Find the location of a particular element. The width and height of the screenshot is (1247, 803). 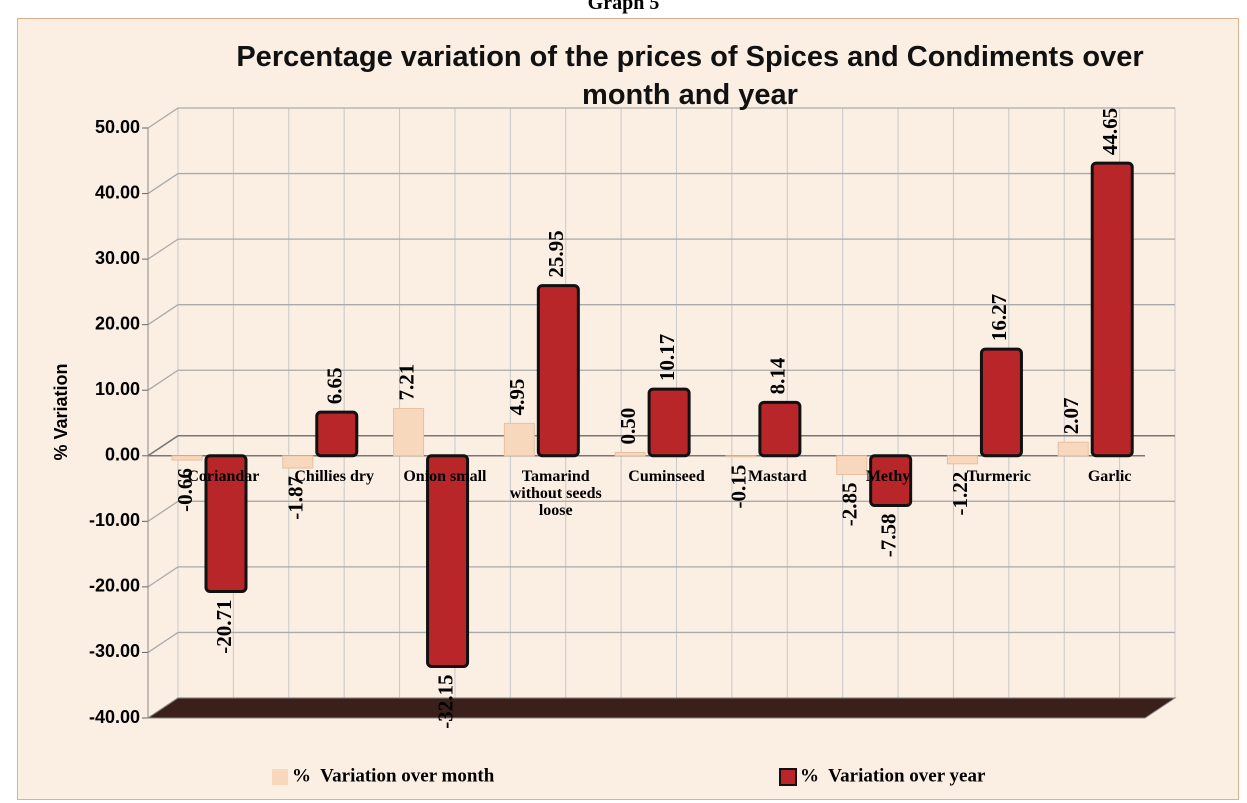

x-tick-label: Coriandar is located at coordinates (223, 476).